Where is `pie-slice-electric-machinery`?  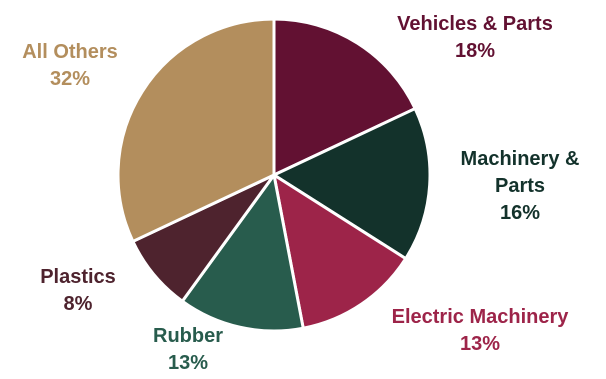
pie-slice-electric-machinery is located at coordinates (340, 251).